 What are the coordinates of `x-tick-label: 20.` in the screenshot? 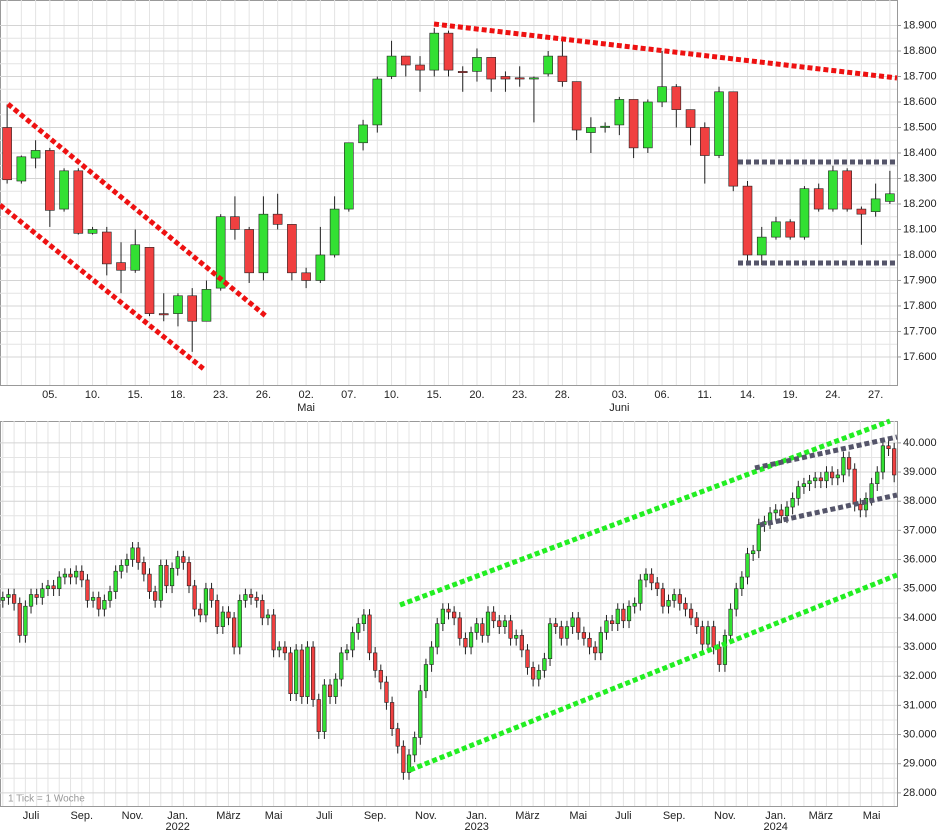 It's located at (476, 395).